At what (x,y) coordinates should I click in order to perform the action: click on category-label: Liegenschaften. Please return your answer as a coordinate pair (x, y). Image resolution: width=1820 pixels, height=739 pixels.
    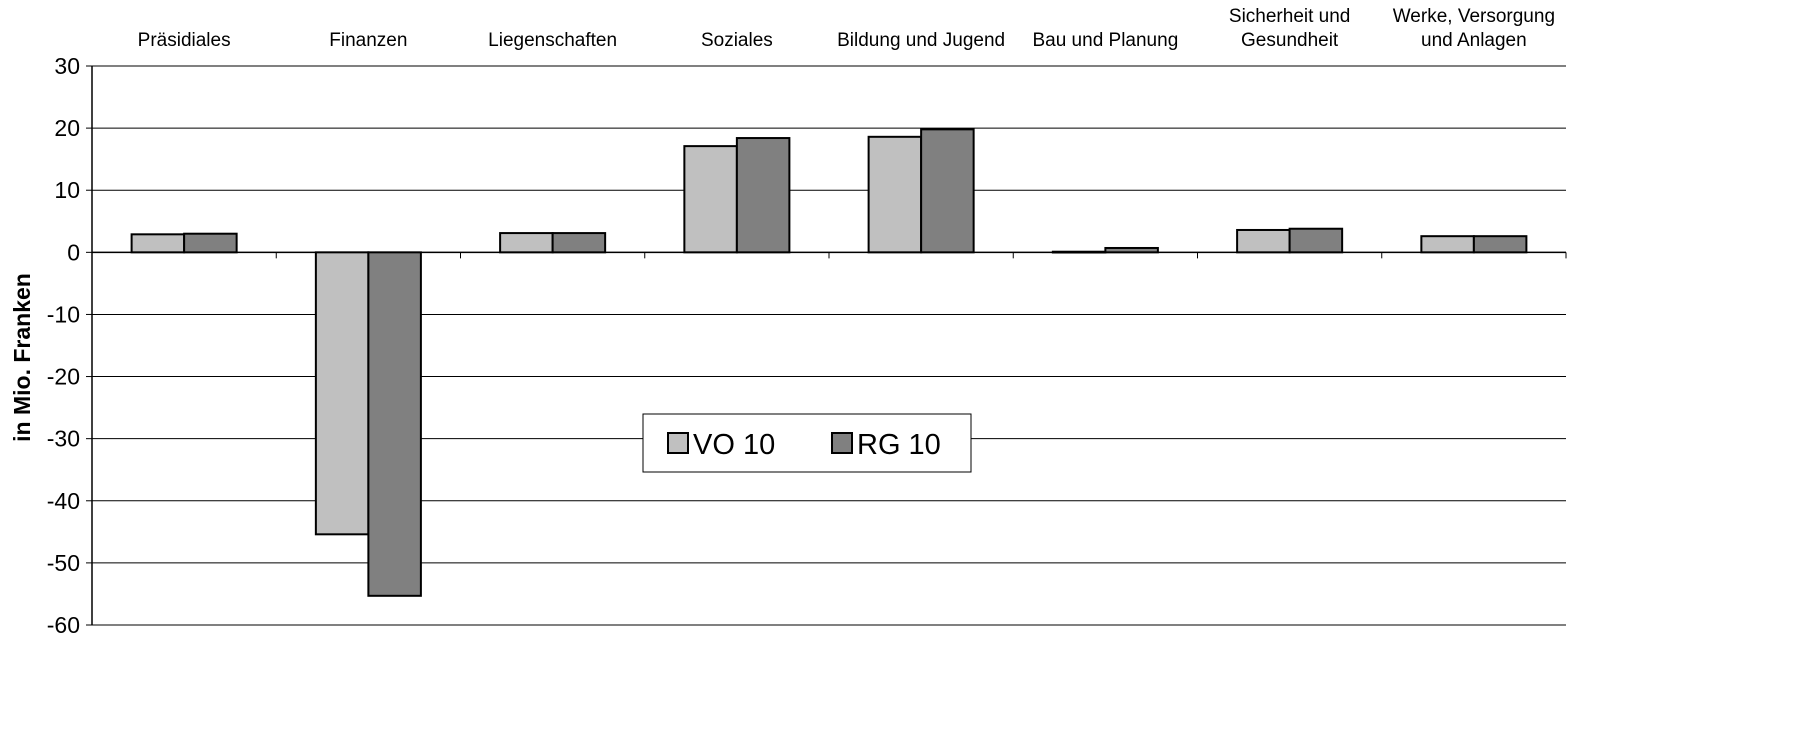
    Looking at the image, I should click on (552, 40).